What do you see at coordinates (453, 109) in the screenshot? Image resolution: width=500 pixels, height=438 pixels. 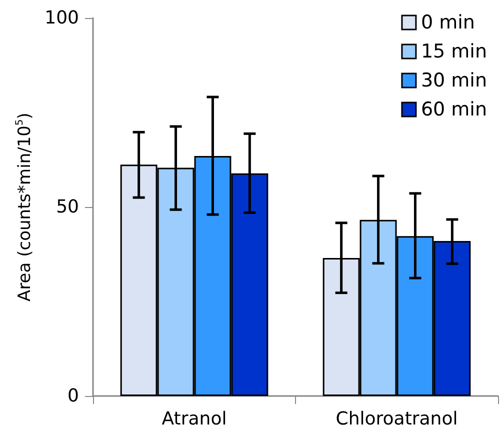 I see `legend-label: 60 min` at bounding box center [453, 109].